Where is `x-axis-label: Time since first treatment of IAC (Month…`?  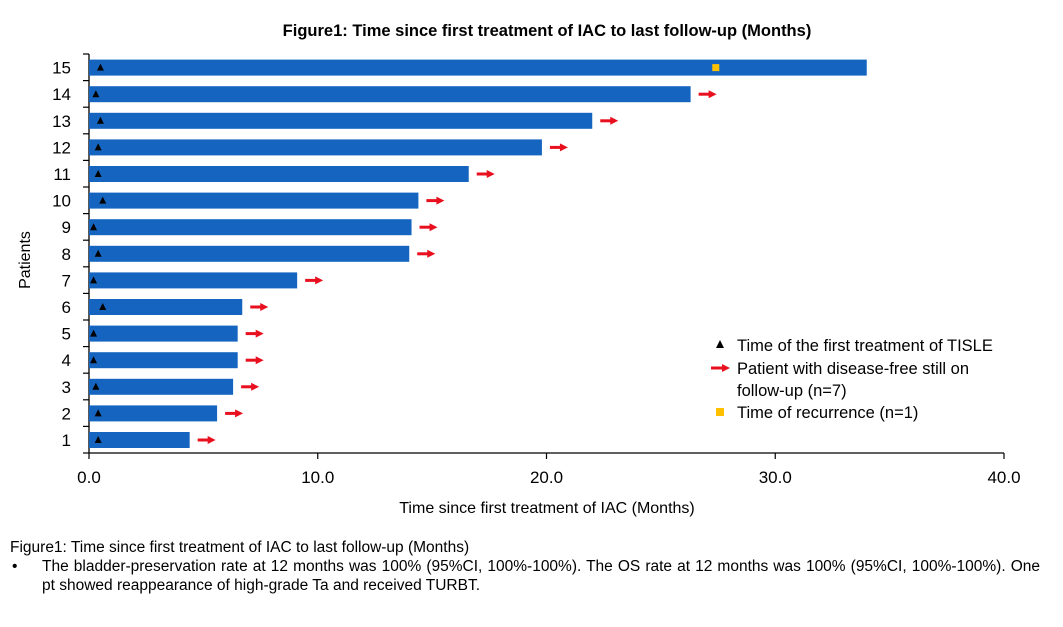
x-axis-label: Time since first treatment of IAC (Month… is located at coordinates (546, 508).